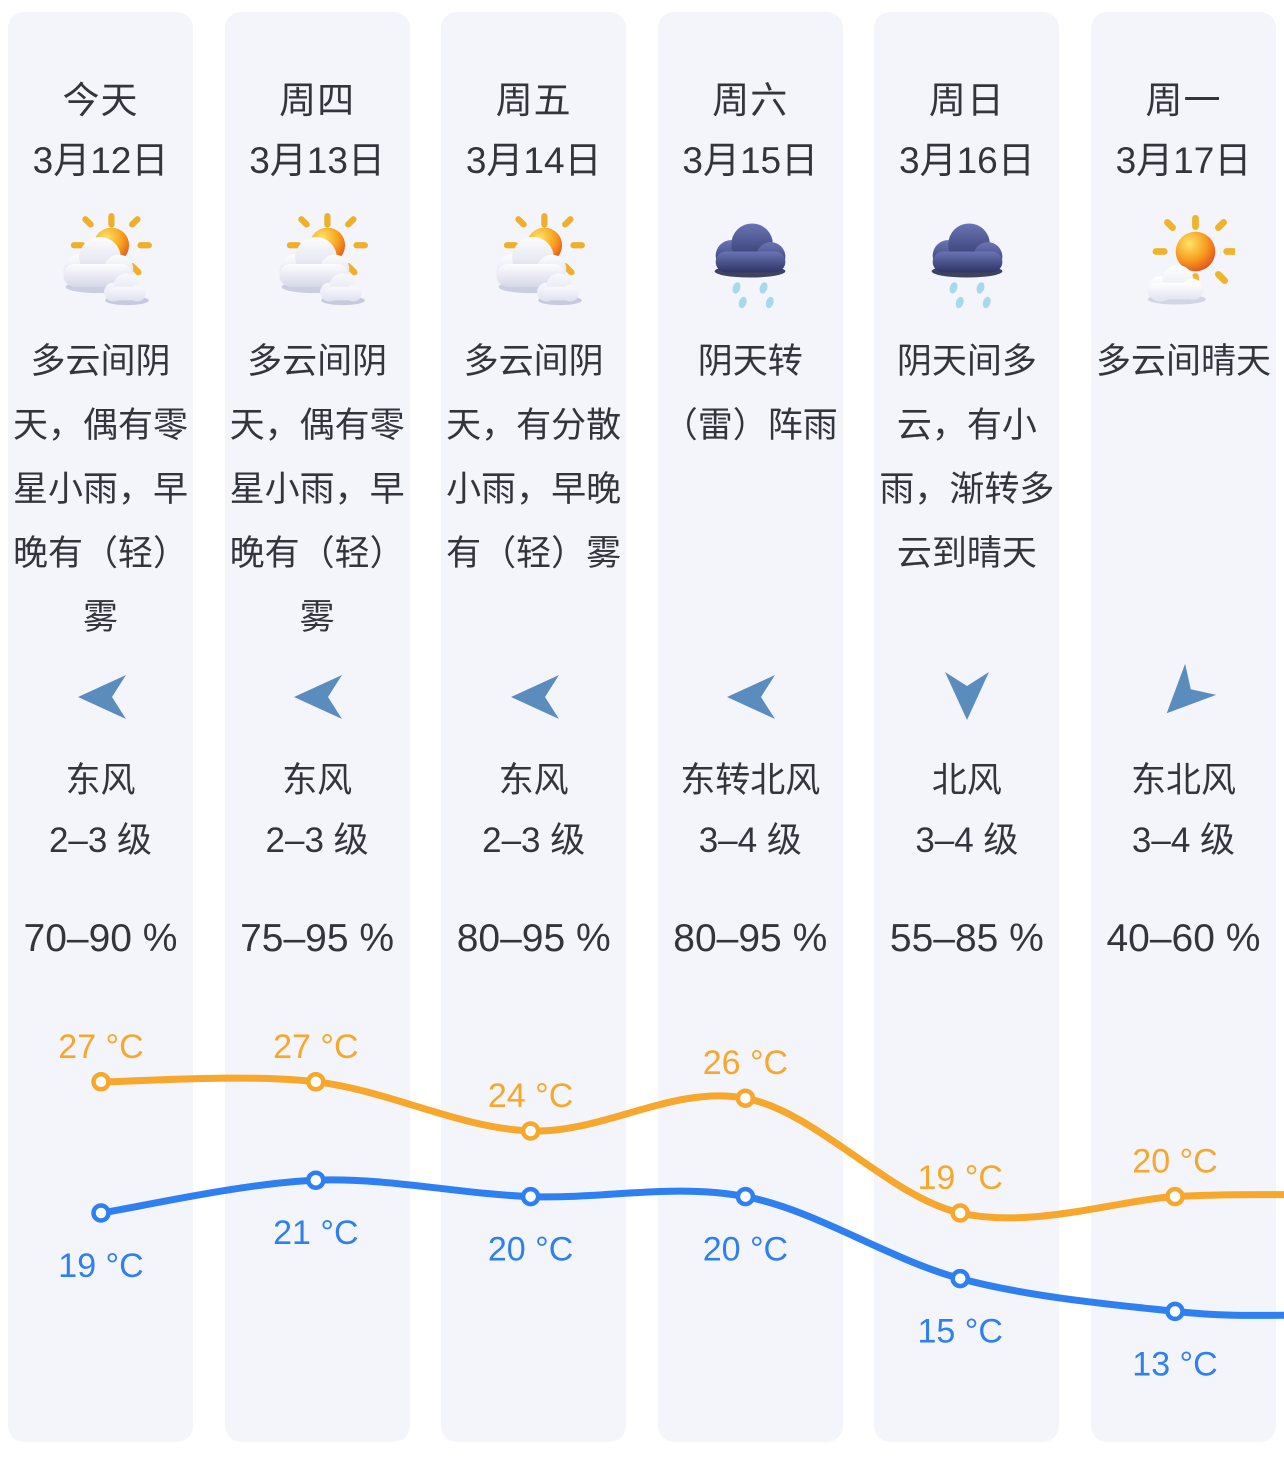  What do you see at coordinates (966, 938) in the screenshot?
I see `humidity-range: 55–85 %` at bounding box center [966, 938].